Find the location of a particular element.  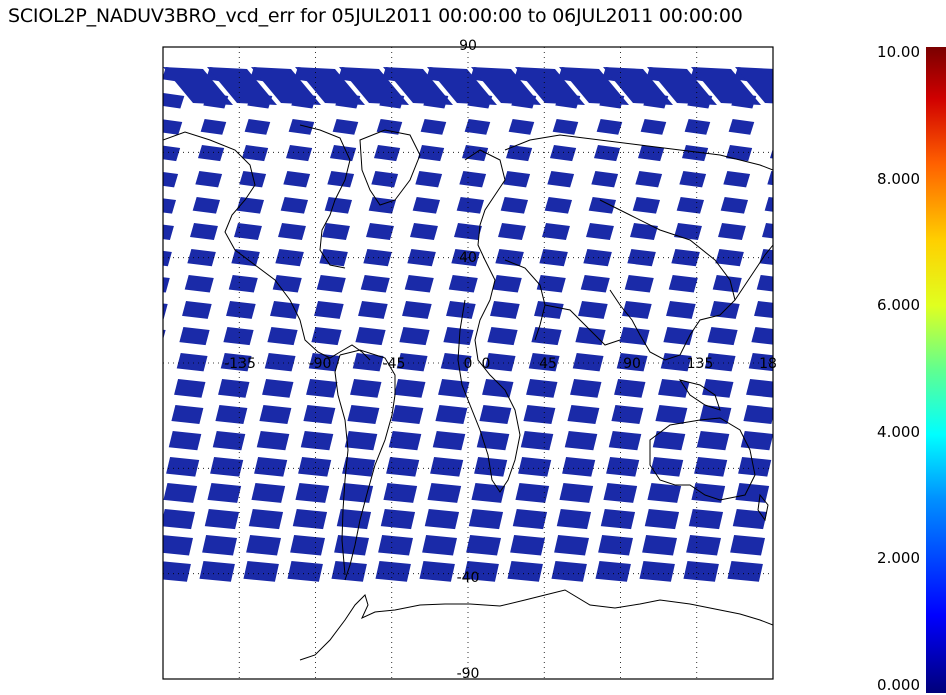

longitude-label: 135 is located at coordinates (700, 364).